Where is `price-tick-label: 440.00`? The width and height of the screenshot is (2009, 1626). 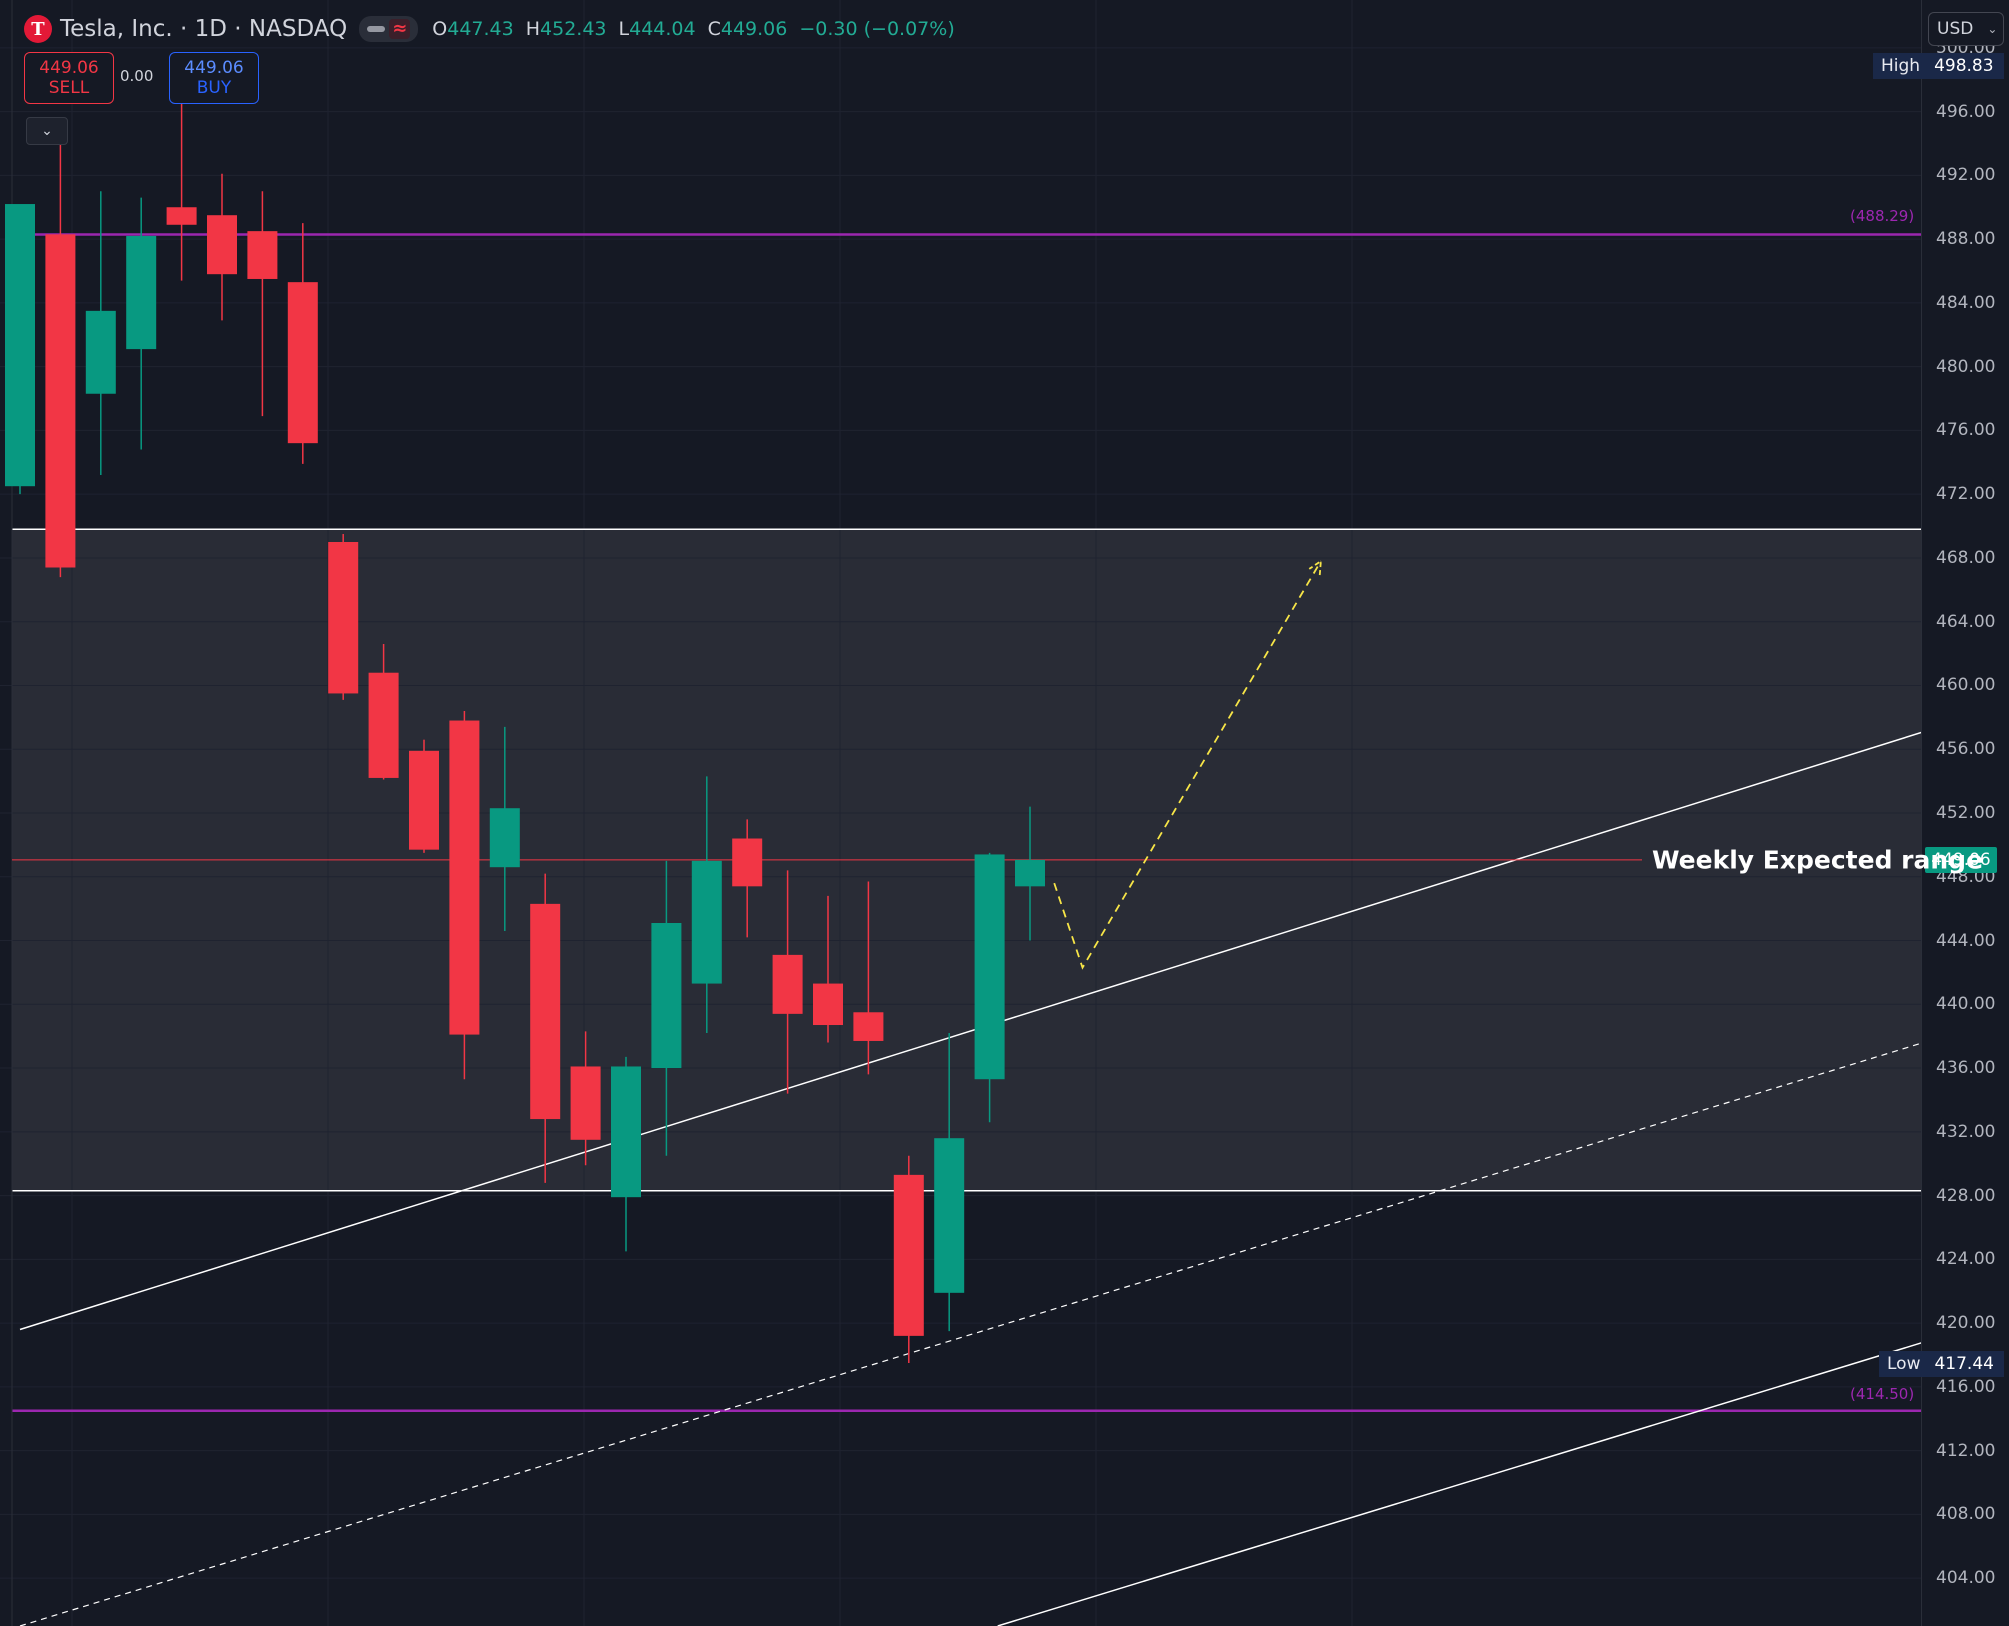 price-tick-label: 440.00 is located at coordinates (1966, 1004).